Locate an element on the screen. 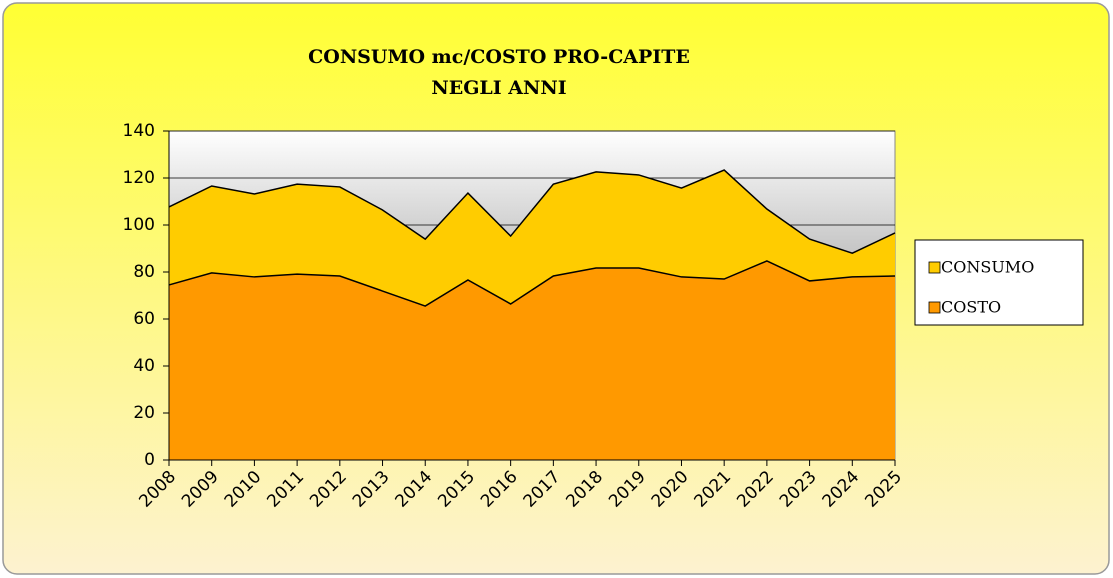 The image size is (1113, 578). y-tick-label: 140 is located at coordinates (139, 131).